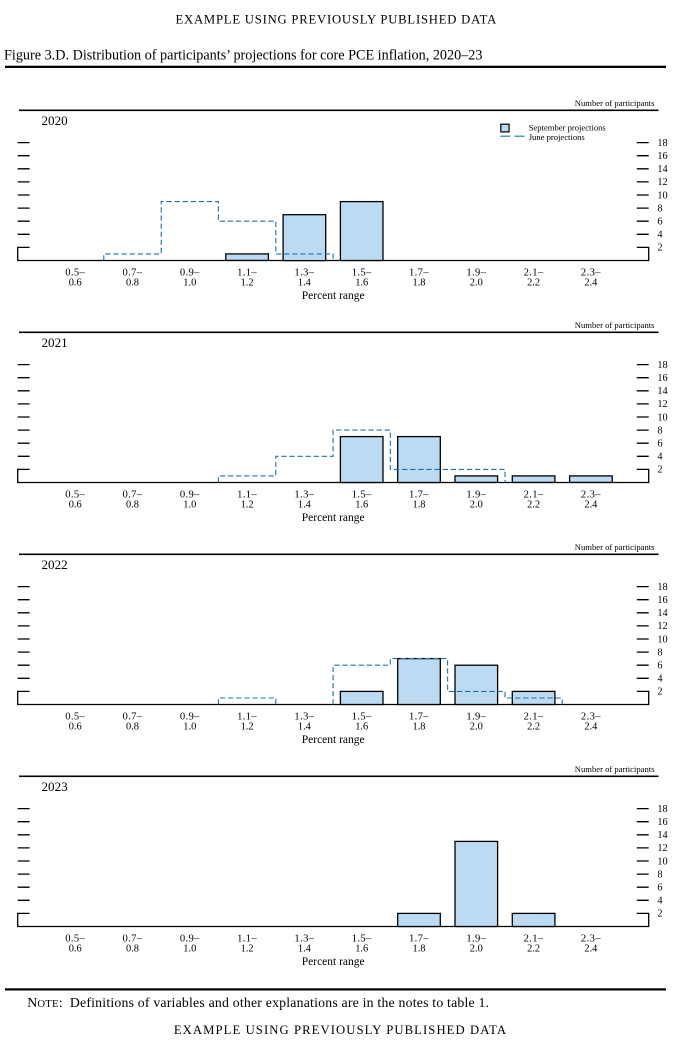 The width and height of the screenshot is (678, 1048). I want to click on svg-text: September projections, so click(568, 127).